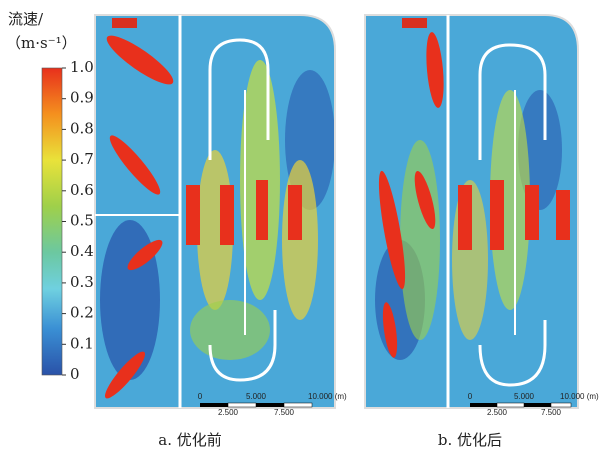  Describe the element at coordinates (75, 374) in the screenshot. I see `colorbar-label: 0` at that location.